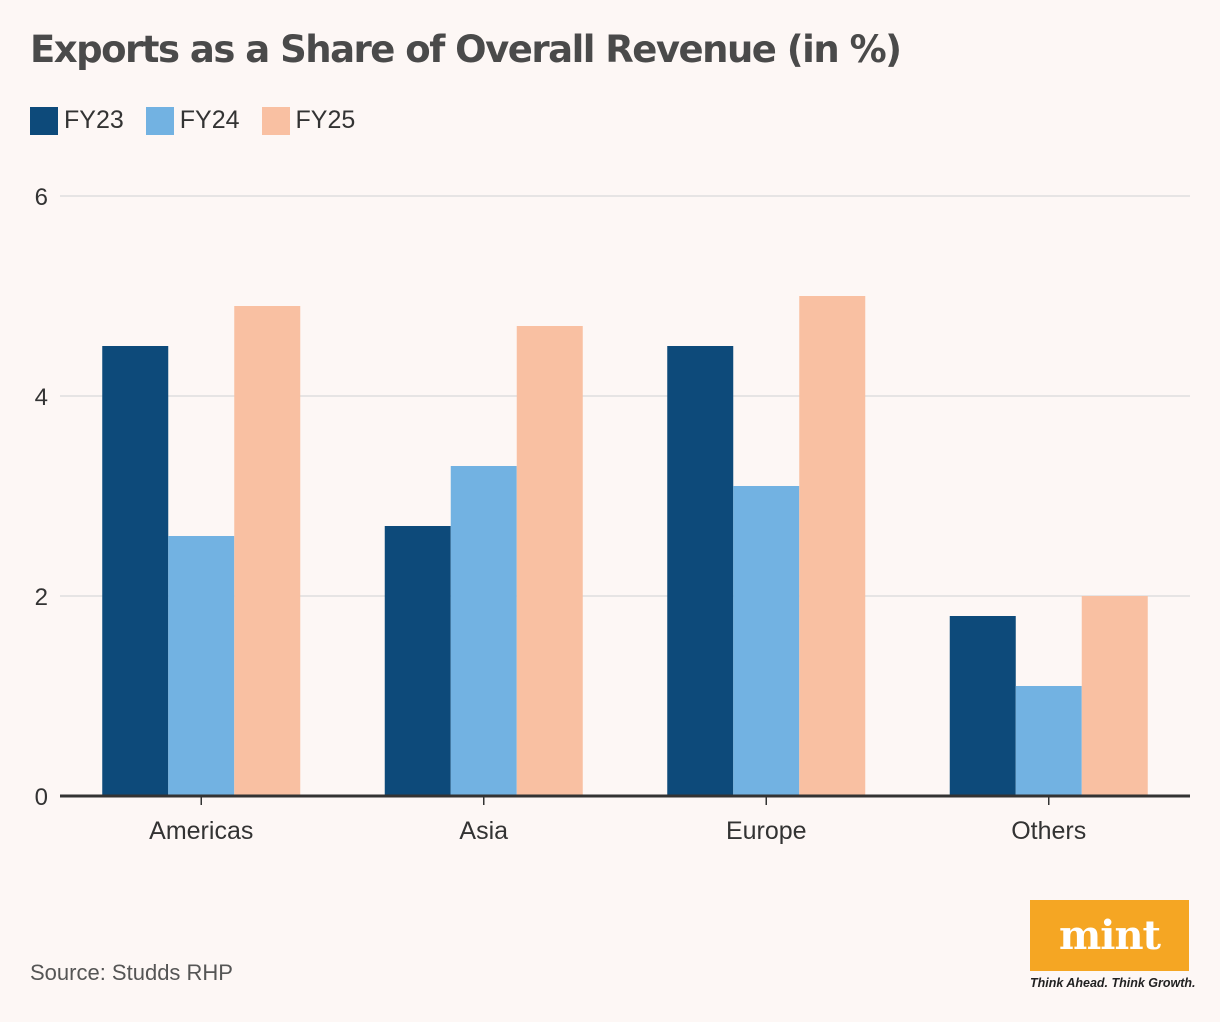 The height and width of the screenshot is (1022, 1220). What do you see at coordinates (1048, 741) in the screenshot?
I see `bar-fy24-others` at bounding box center [1048, 741].